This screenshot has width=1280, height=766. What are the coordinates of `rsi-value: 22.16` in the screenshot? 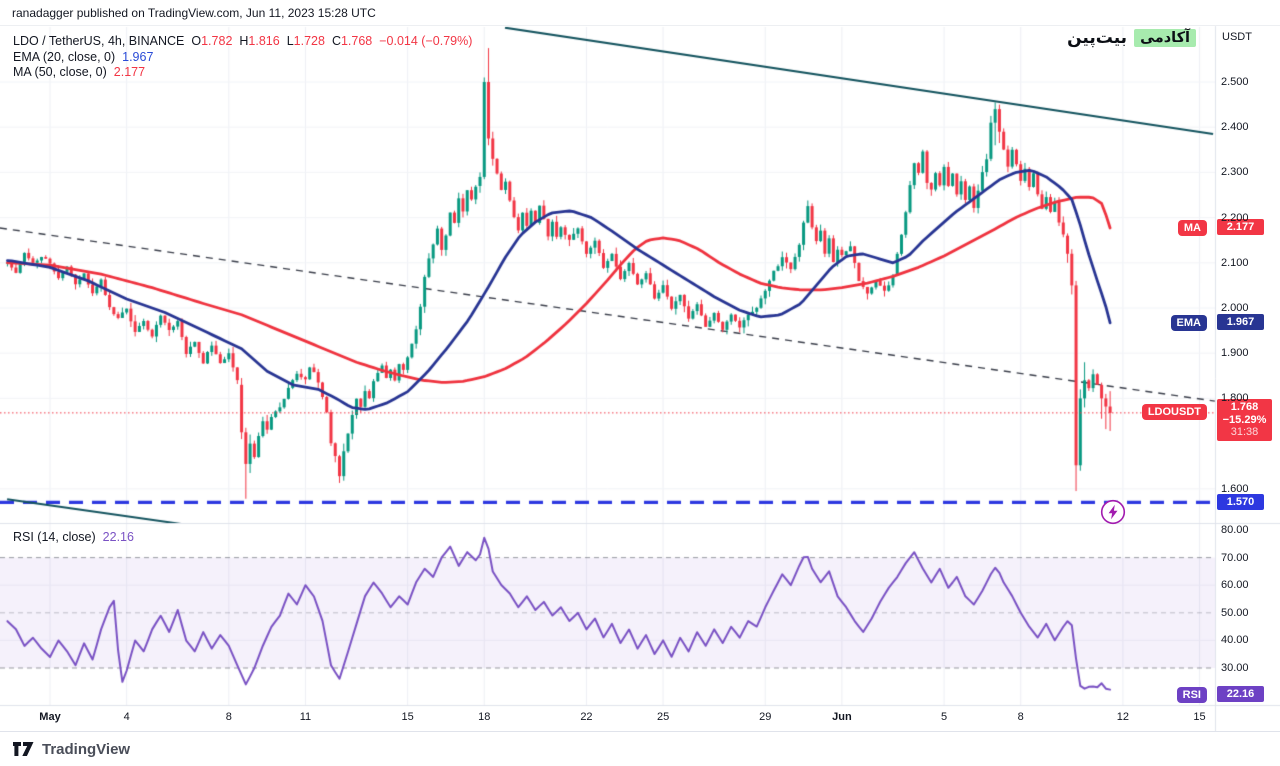 It's located at (118, 537).